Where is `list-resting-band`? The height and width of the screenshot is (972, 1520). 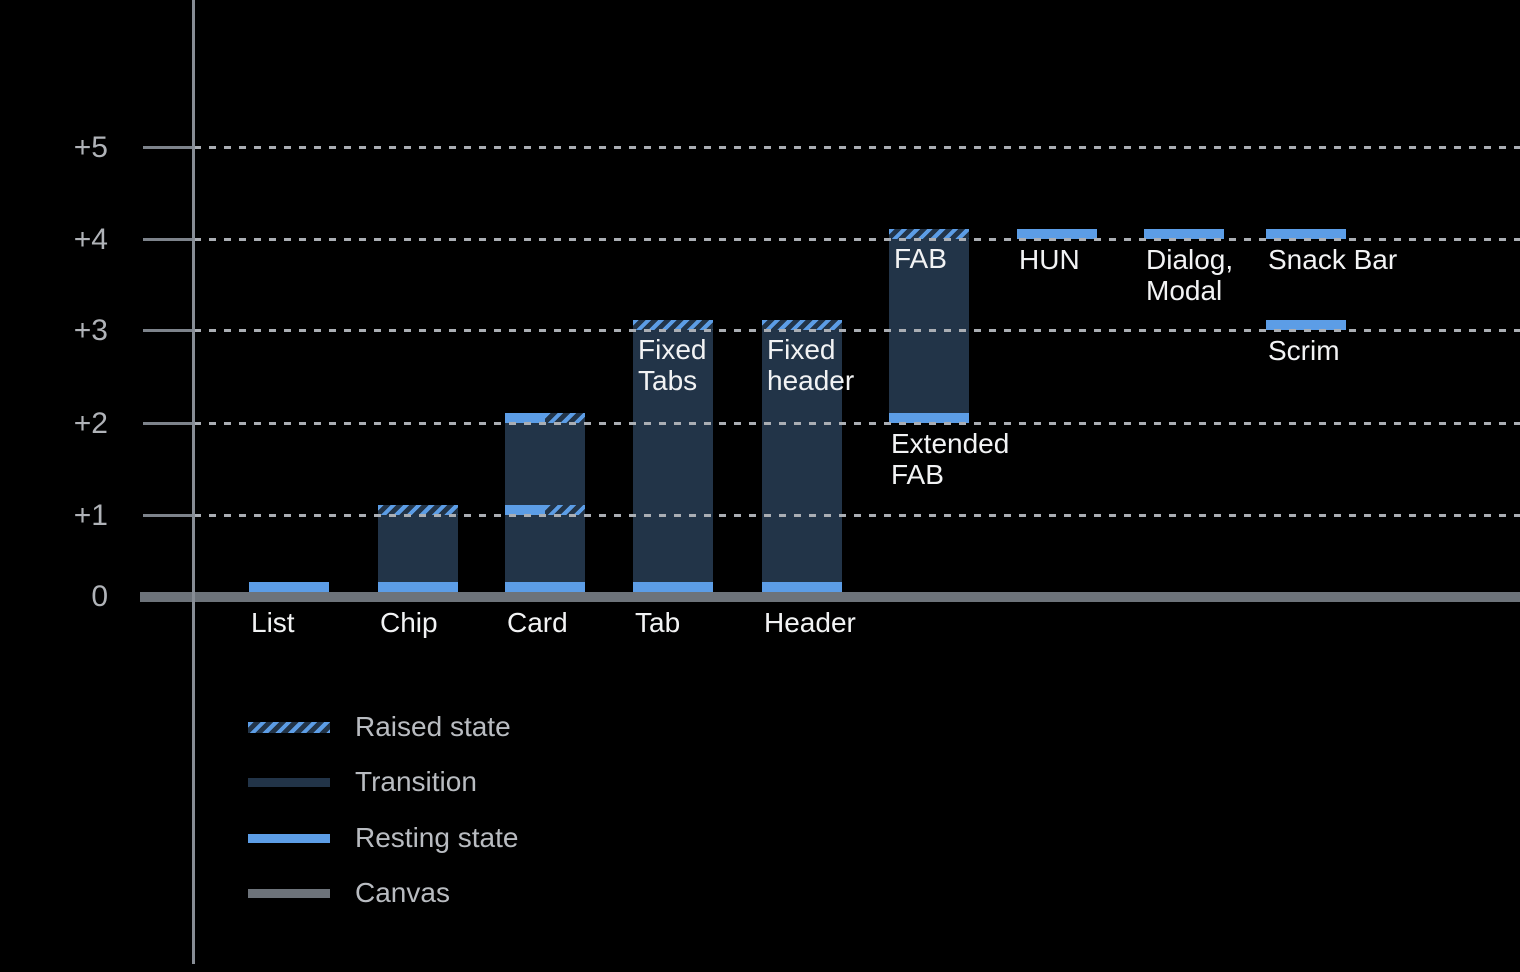
list-resting-band is located at coordinates (289, 587).